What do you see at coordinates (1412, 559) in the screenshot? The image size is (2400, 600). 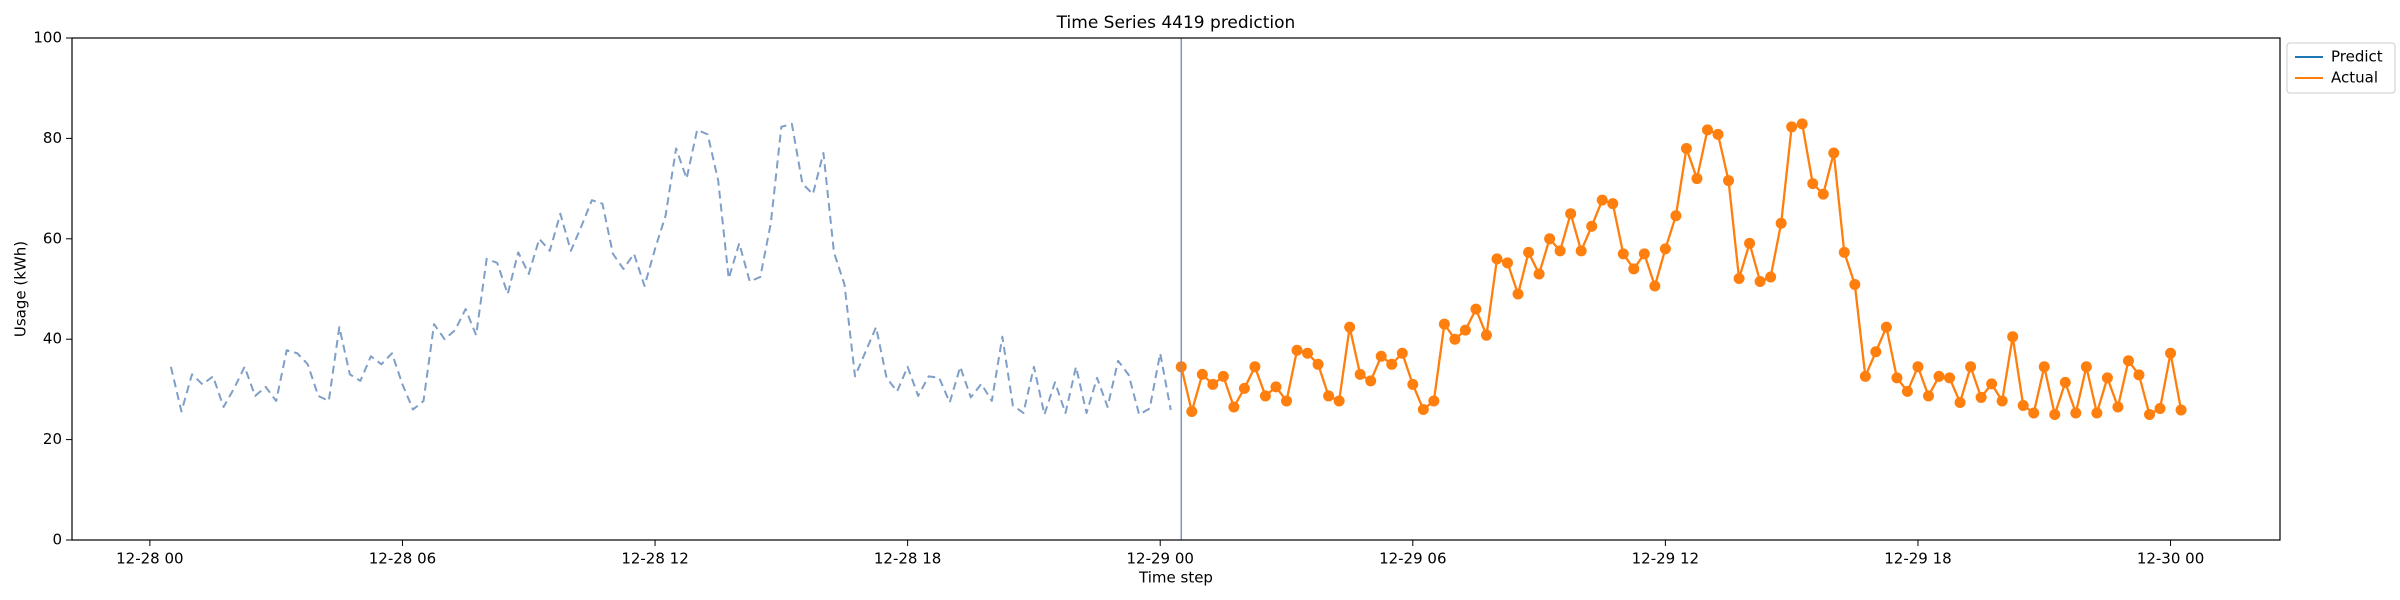 I see `x-tick-label: 12-29 06` at bounding box center [1412, 559].